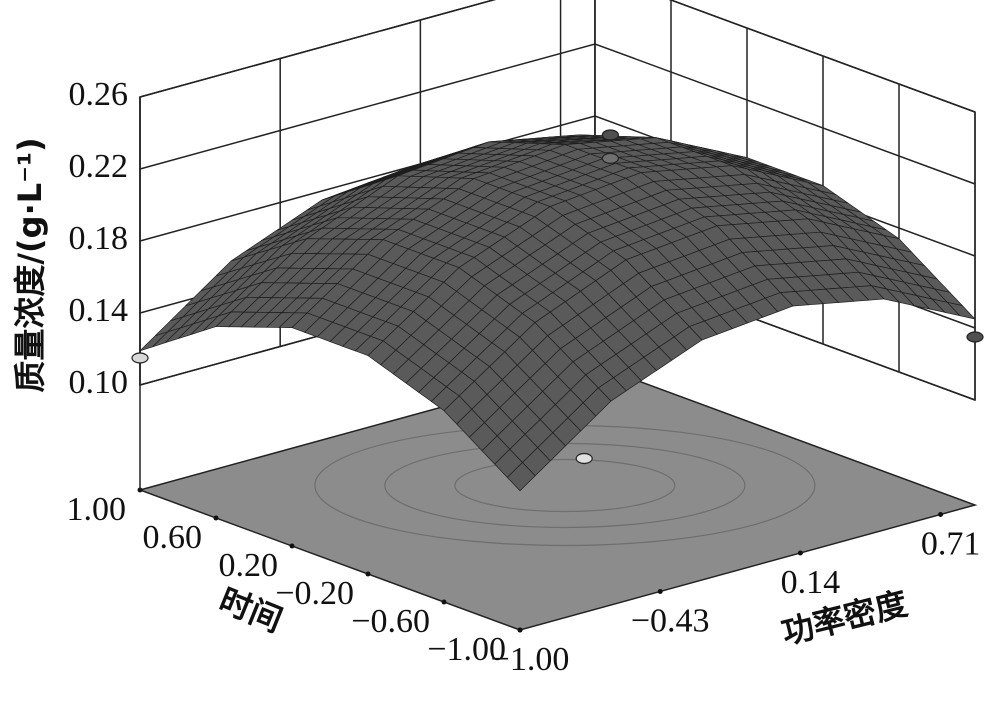 This screenshot has height=706, width=1000. What do you see at coordinates (99, 166) in the screenshot?
I see `z-tick-label: 0.22` at bounding box center [99, 166].